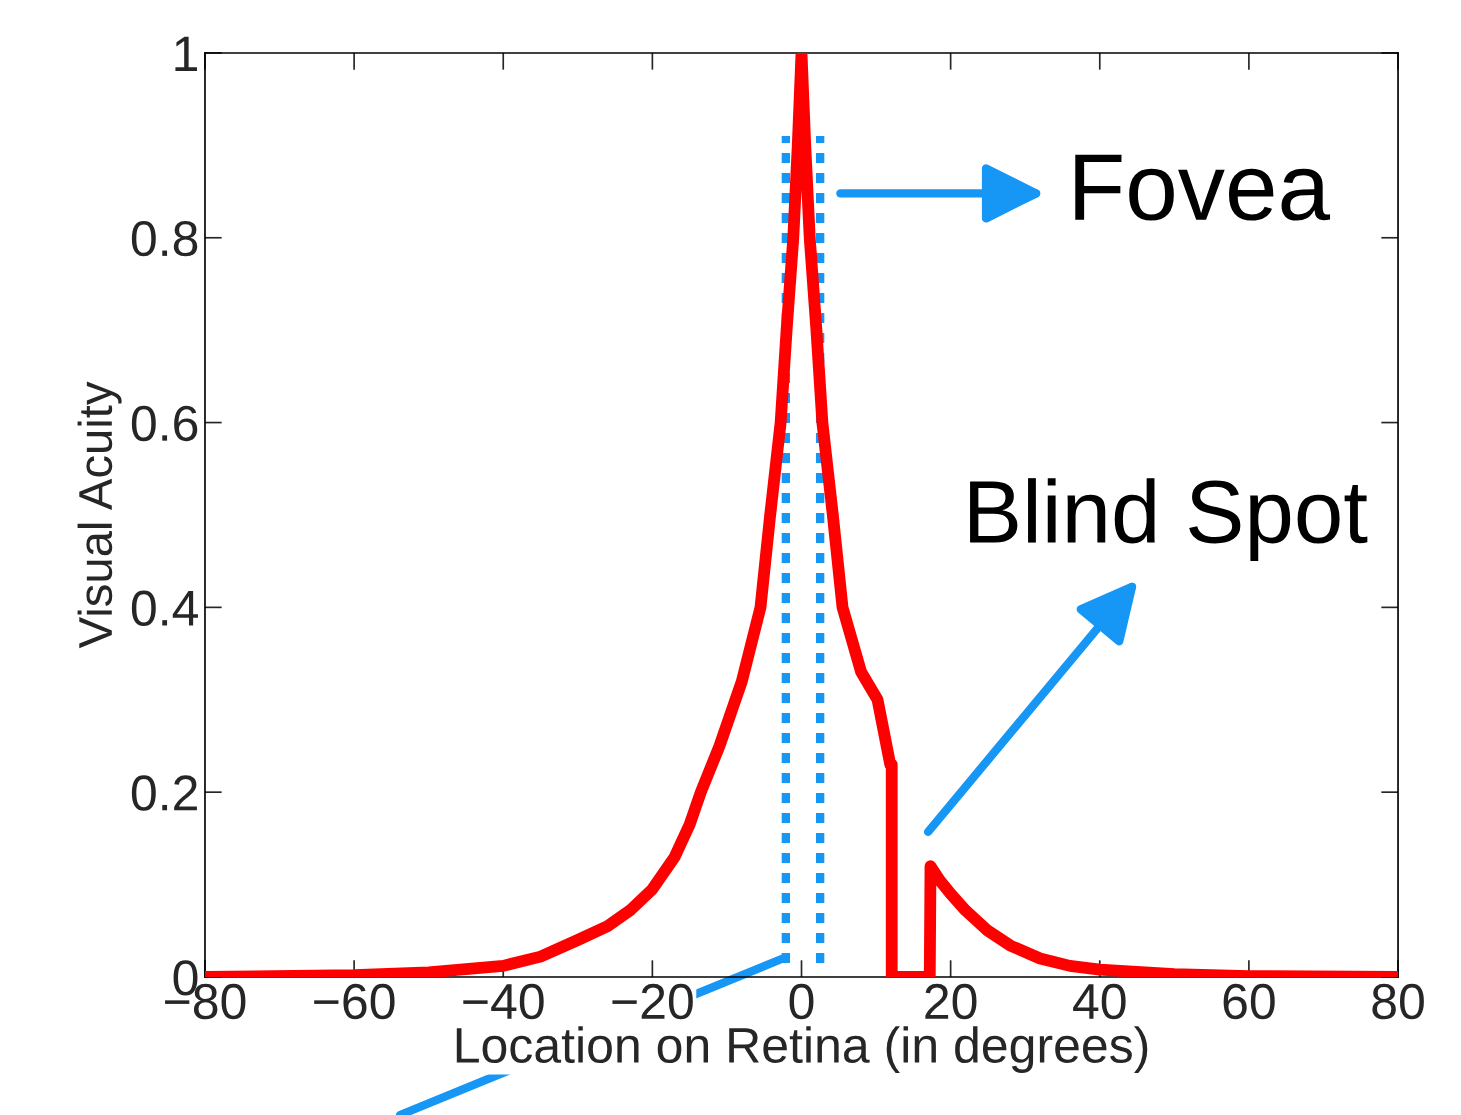 This screenshot has height=1115, width=1461. What do you see at coordinates (801, 1001) in the screenshot?
I see `x-tick-label: 0` at bounding box center [801, 1001].